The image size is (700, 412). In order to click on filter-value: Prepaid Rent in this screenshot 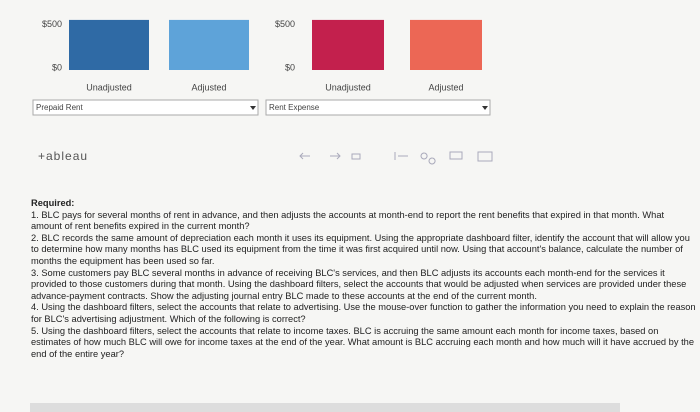, I will do `click(59, 107)`.